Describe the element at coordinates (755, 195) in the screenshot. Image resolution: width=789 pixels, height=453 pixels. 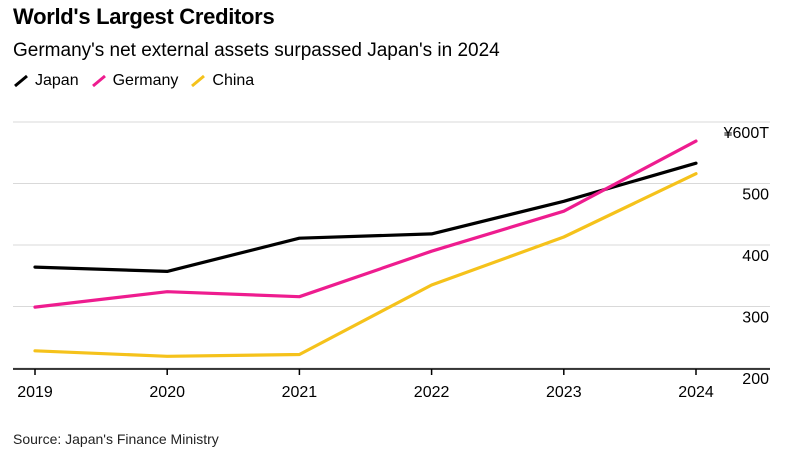
I see `y-tick-label-500: 500` at that location.